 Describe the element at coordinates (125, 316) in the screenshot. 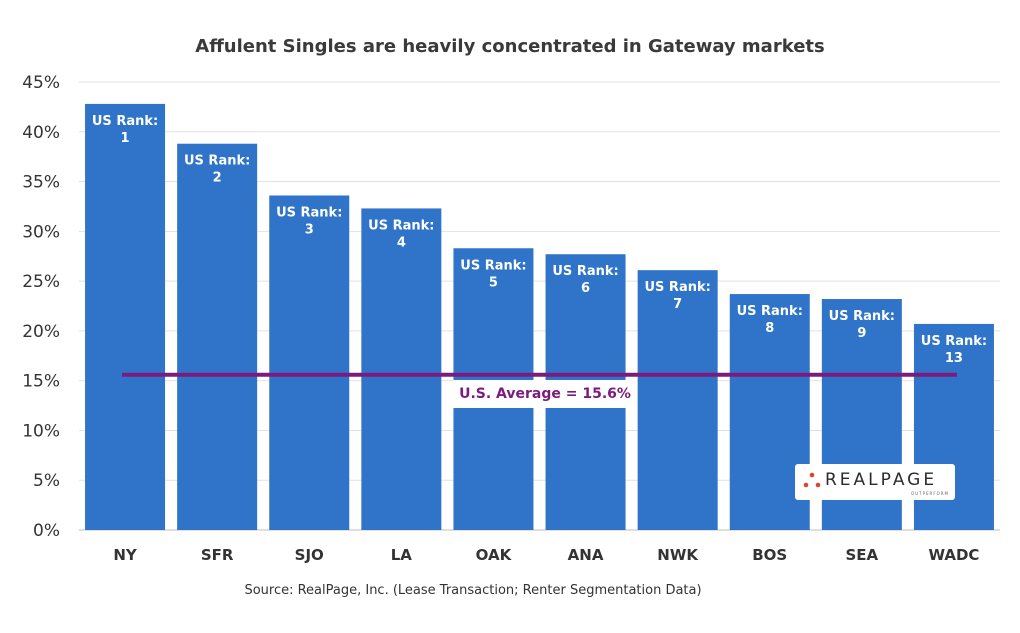

I see `bar-ny` at that location.